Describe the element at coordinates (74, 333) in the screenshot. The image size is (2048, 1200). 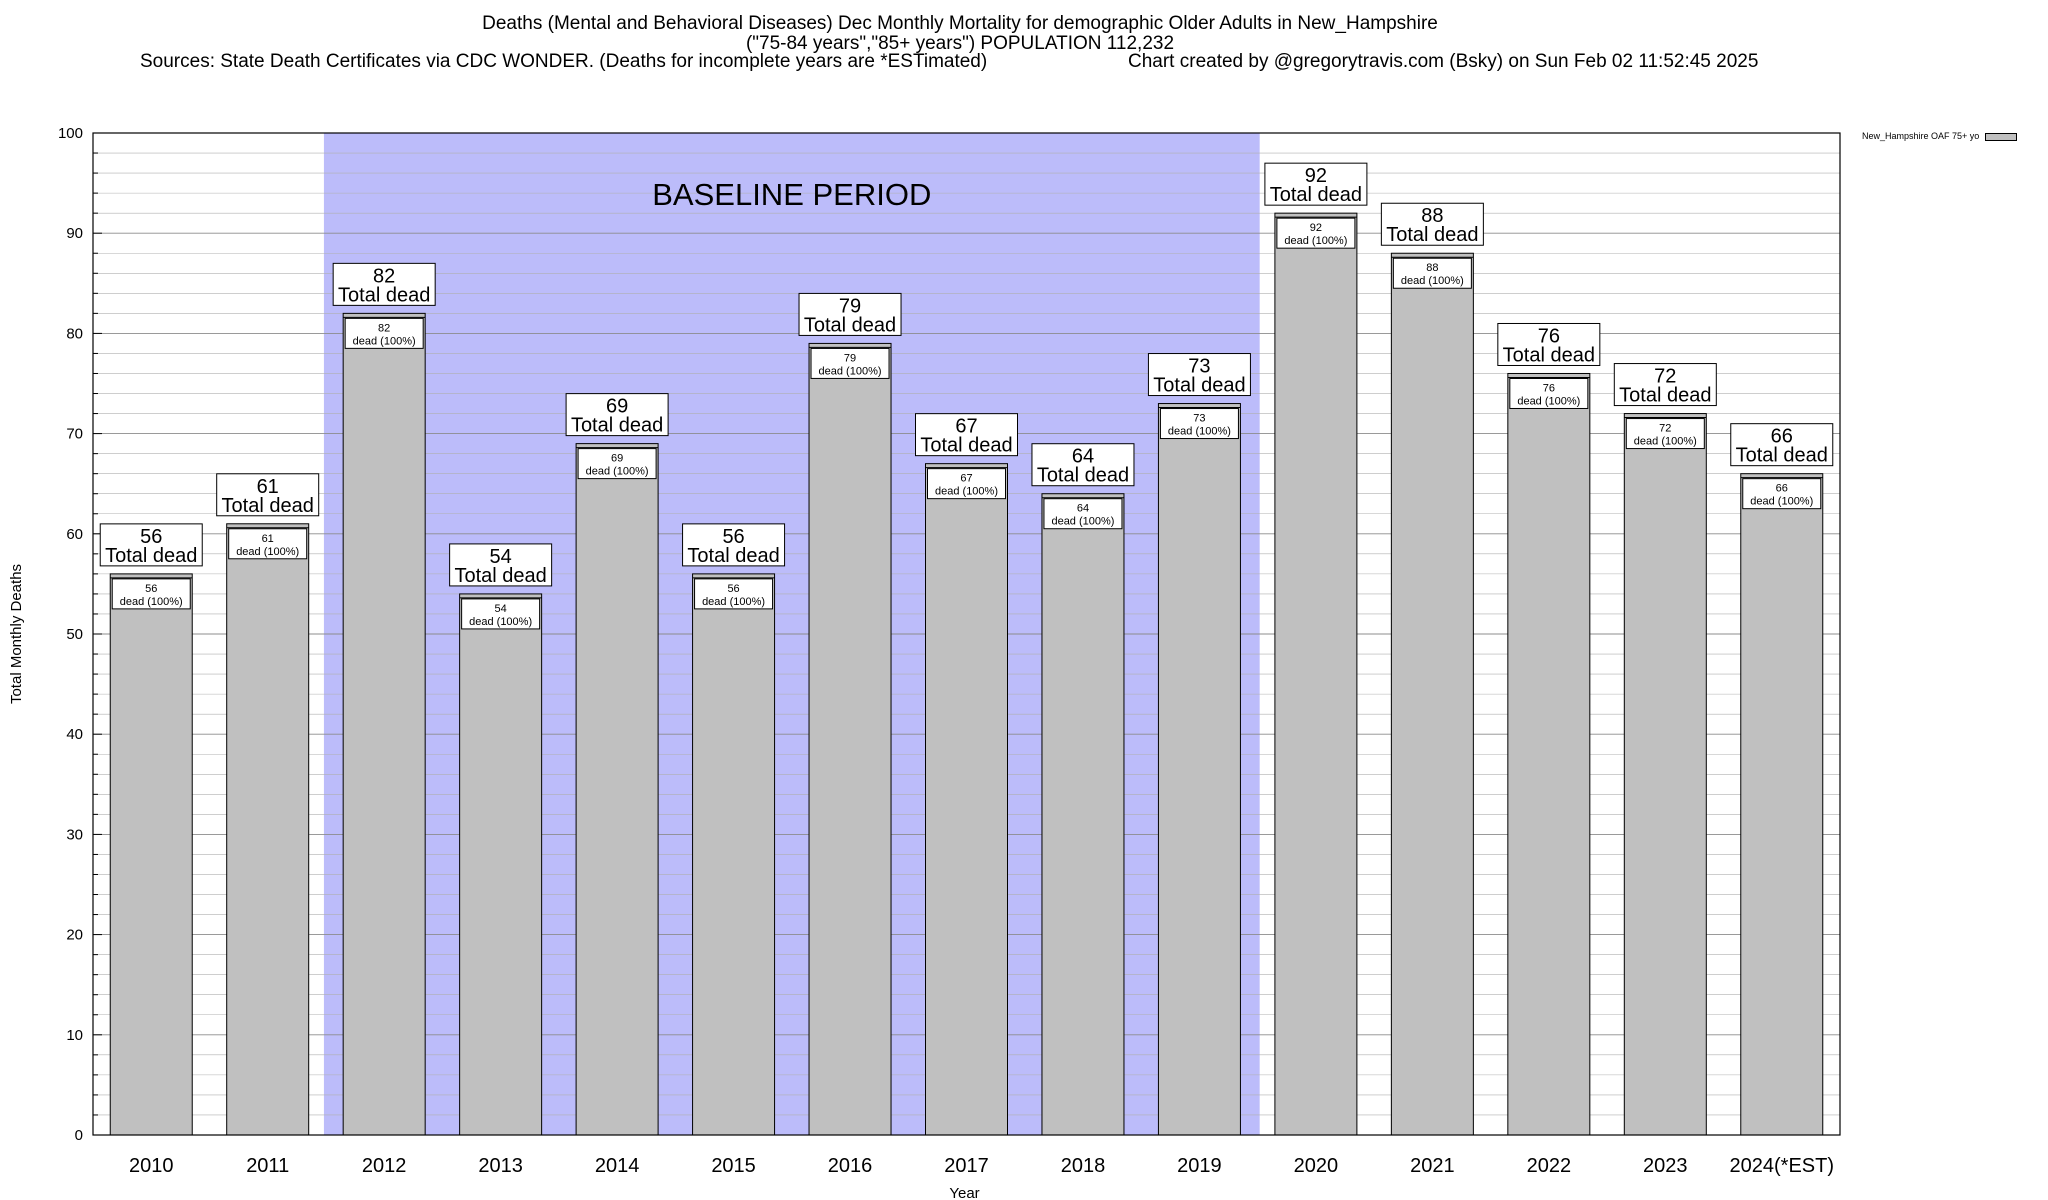
I see `y-tick-label: 80` at that location.